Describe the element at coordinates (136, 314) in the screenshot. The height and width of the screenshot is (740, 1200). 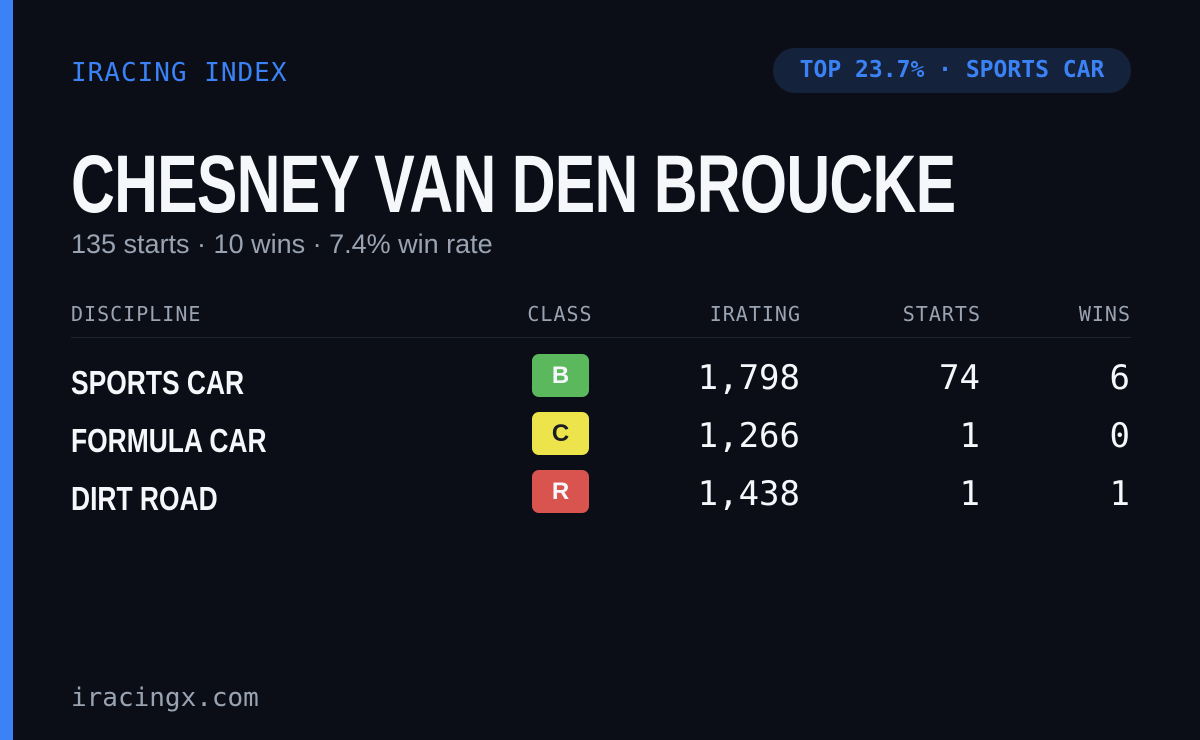
I see `column-header: DISCIPLINE` at that location.